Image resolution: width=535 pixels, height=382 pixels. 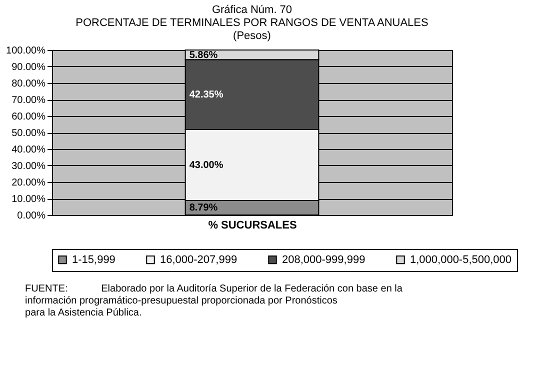 I want to click on y-tick-label: 40.00%, so click(x=29, y=150).